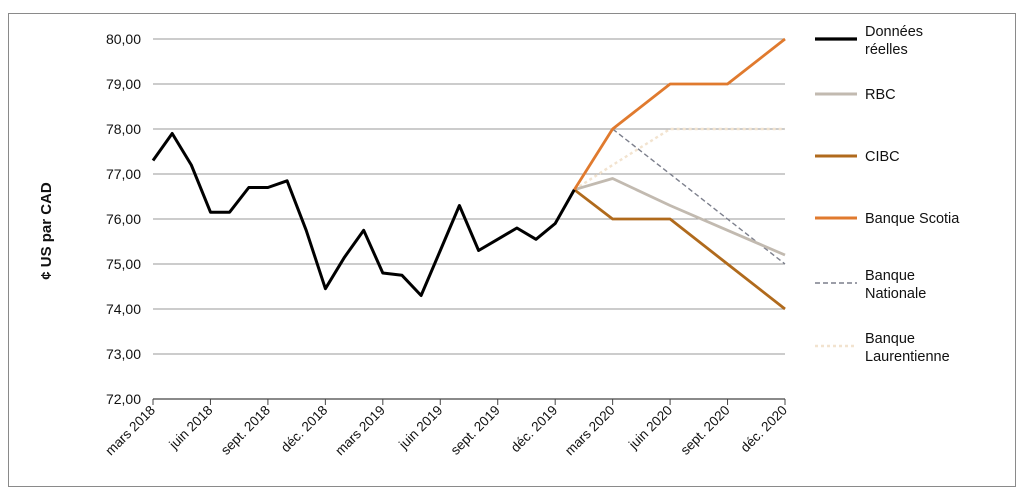 The image size is (1024, 498). Describe the element at coordinates (304, 429) in the screenshot. I see `x-tick-label: déc. 2018` at that location.